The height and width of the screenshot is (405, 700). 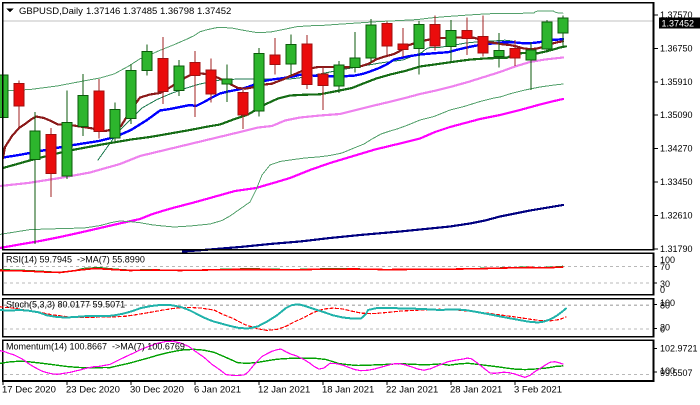 I want to click on svg-text: 1.37570, so click(x=676, y=15).